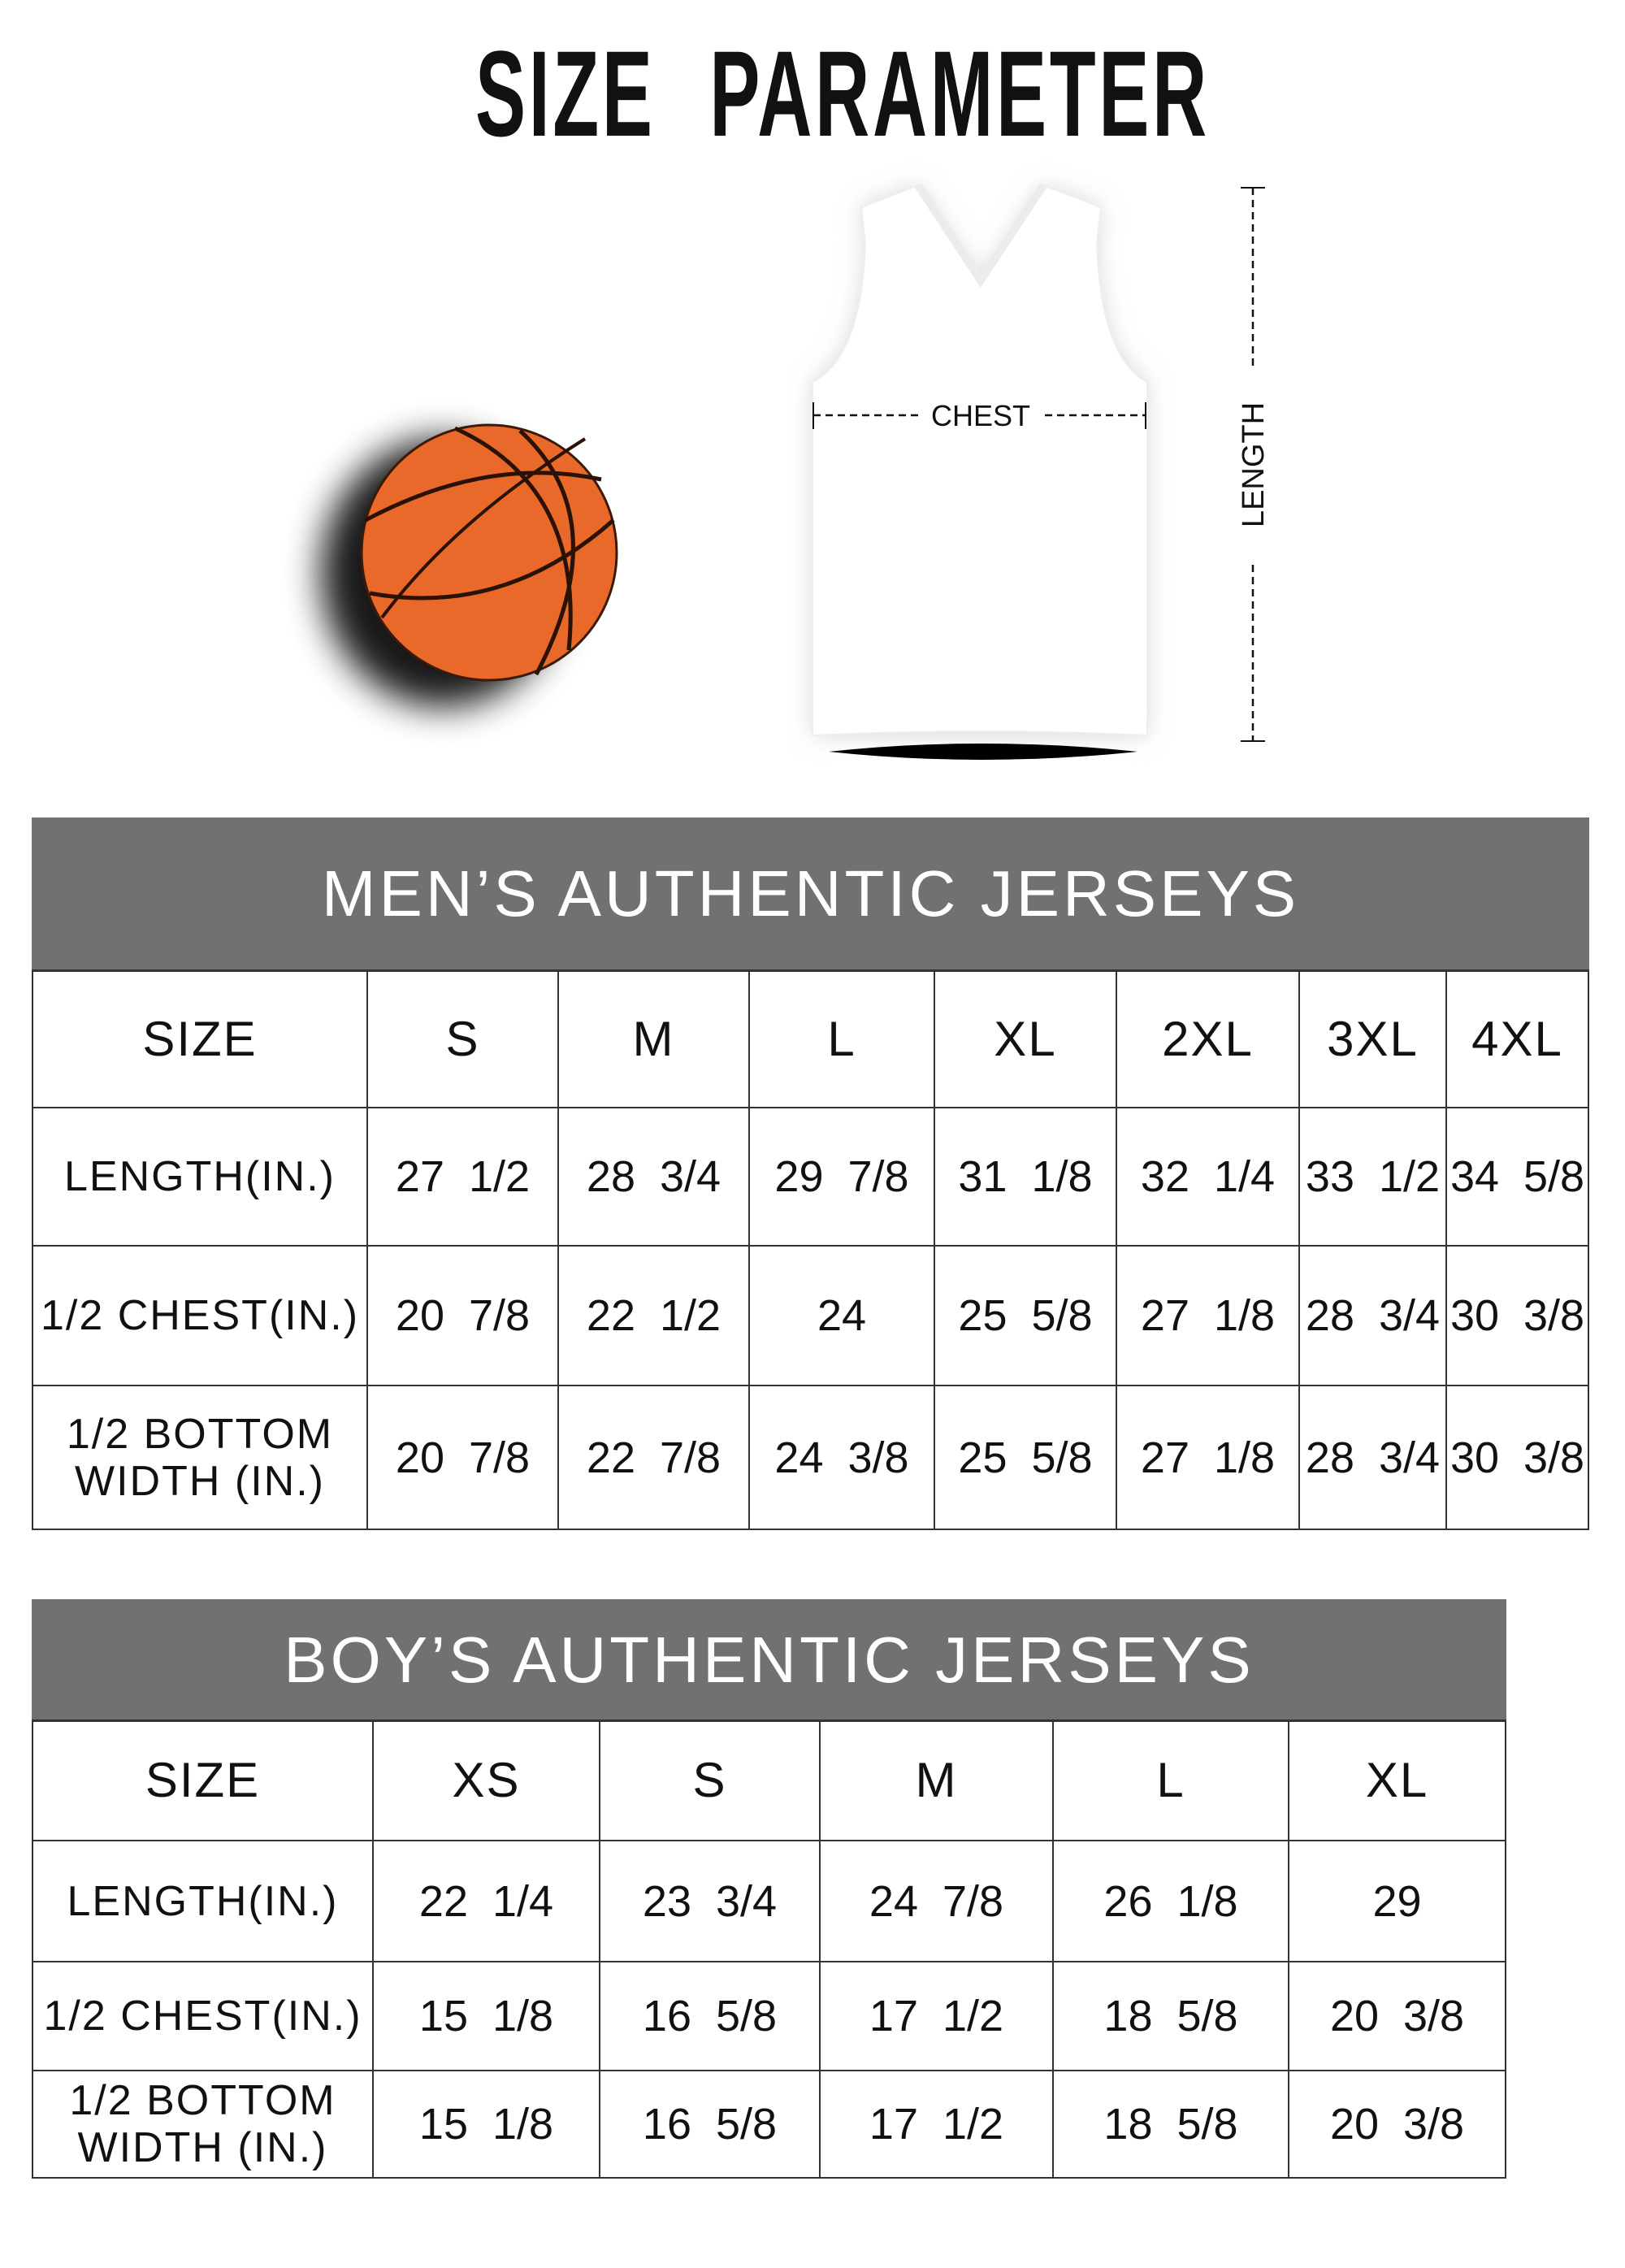  What do you see at coordinates (470, 565) in the screenshot?
I see `basketball-icon` at bounding box center [470, 565].